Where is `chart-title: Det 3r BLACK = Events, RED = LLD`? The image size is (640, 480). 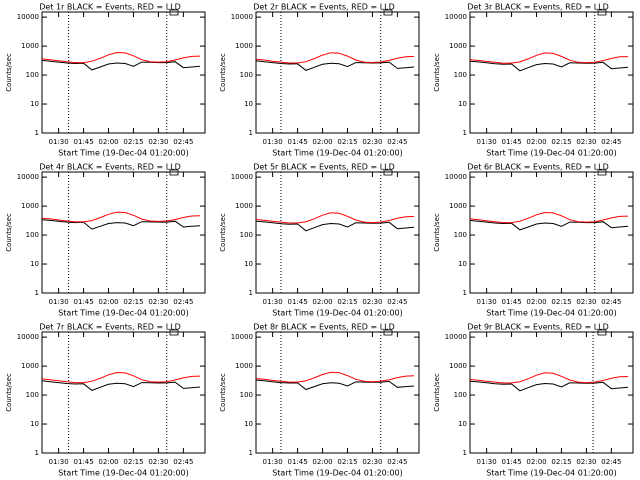 chart-title: Det 3r BLACK = Events, RED = LLD is located at coordinates (538, 7).